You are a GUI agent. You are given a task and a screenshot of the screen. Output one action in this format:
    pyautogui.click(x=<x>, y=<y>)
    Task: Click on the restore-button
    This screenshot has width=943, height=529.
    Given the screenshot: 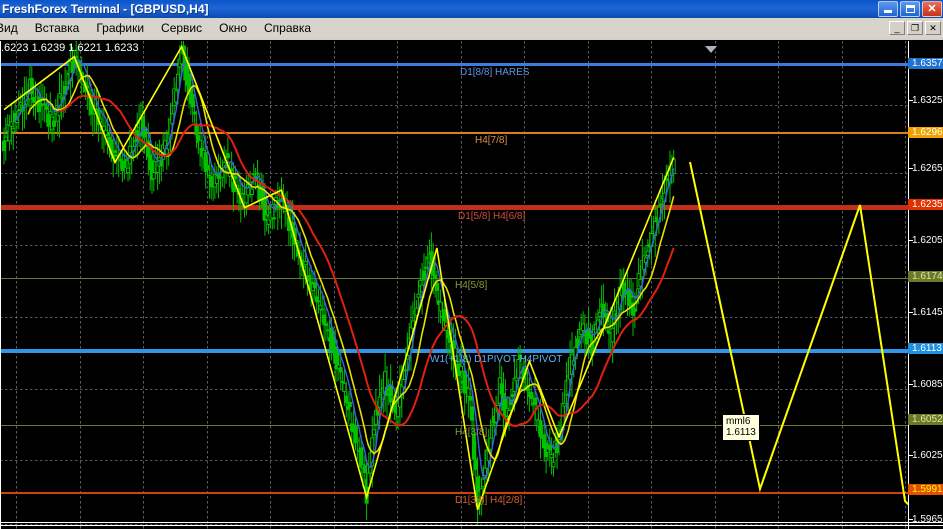 What is the action you would take?
    pyautogui.click(x=910, y=9)
    